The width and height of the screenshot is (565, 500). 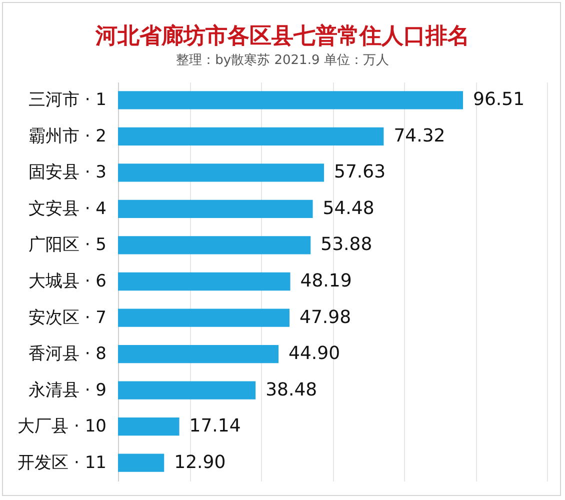 What do you see at coordinates (499, 99) in the screenshot?
I see `data-label: 96.51` at bounding box center [499, 99].